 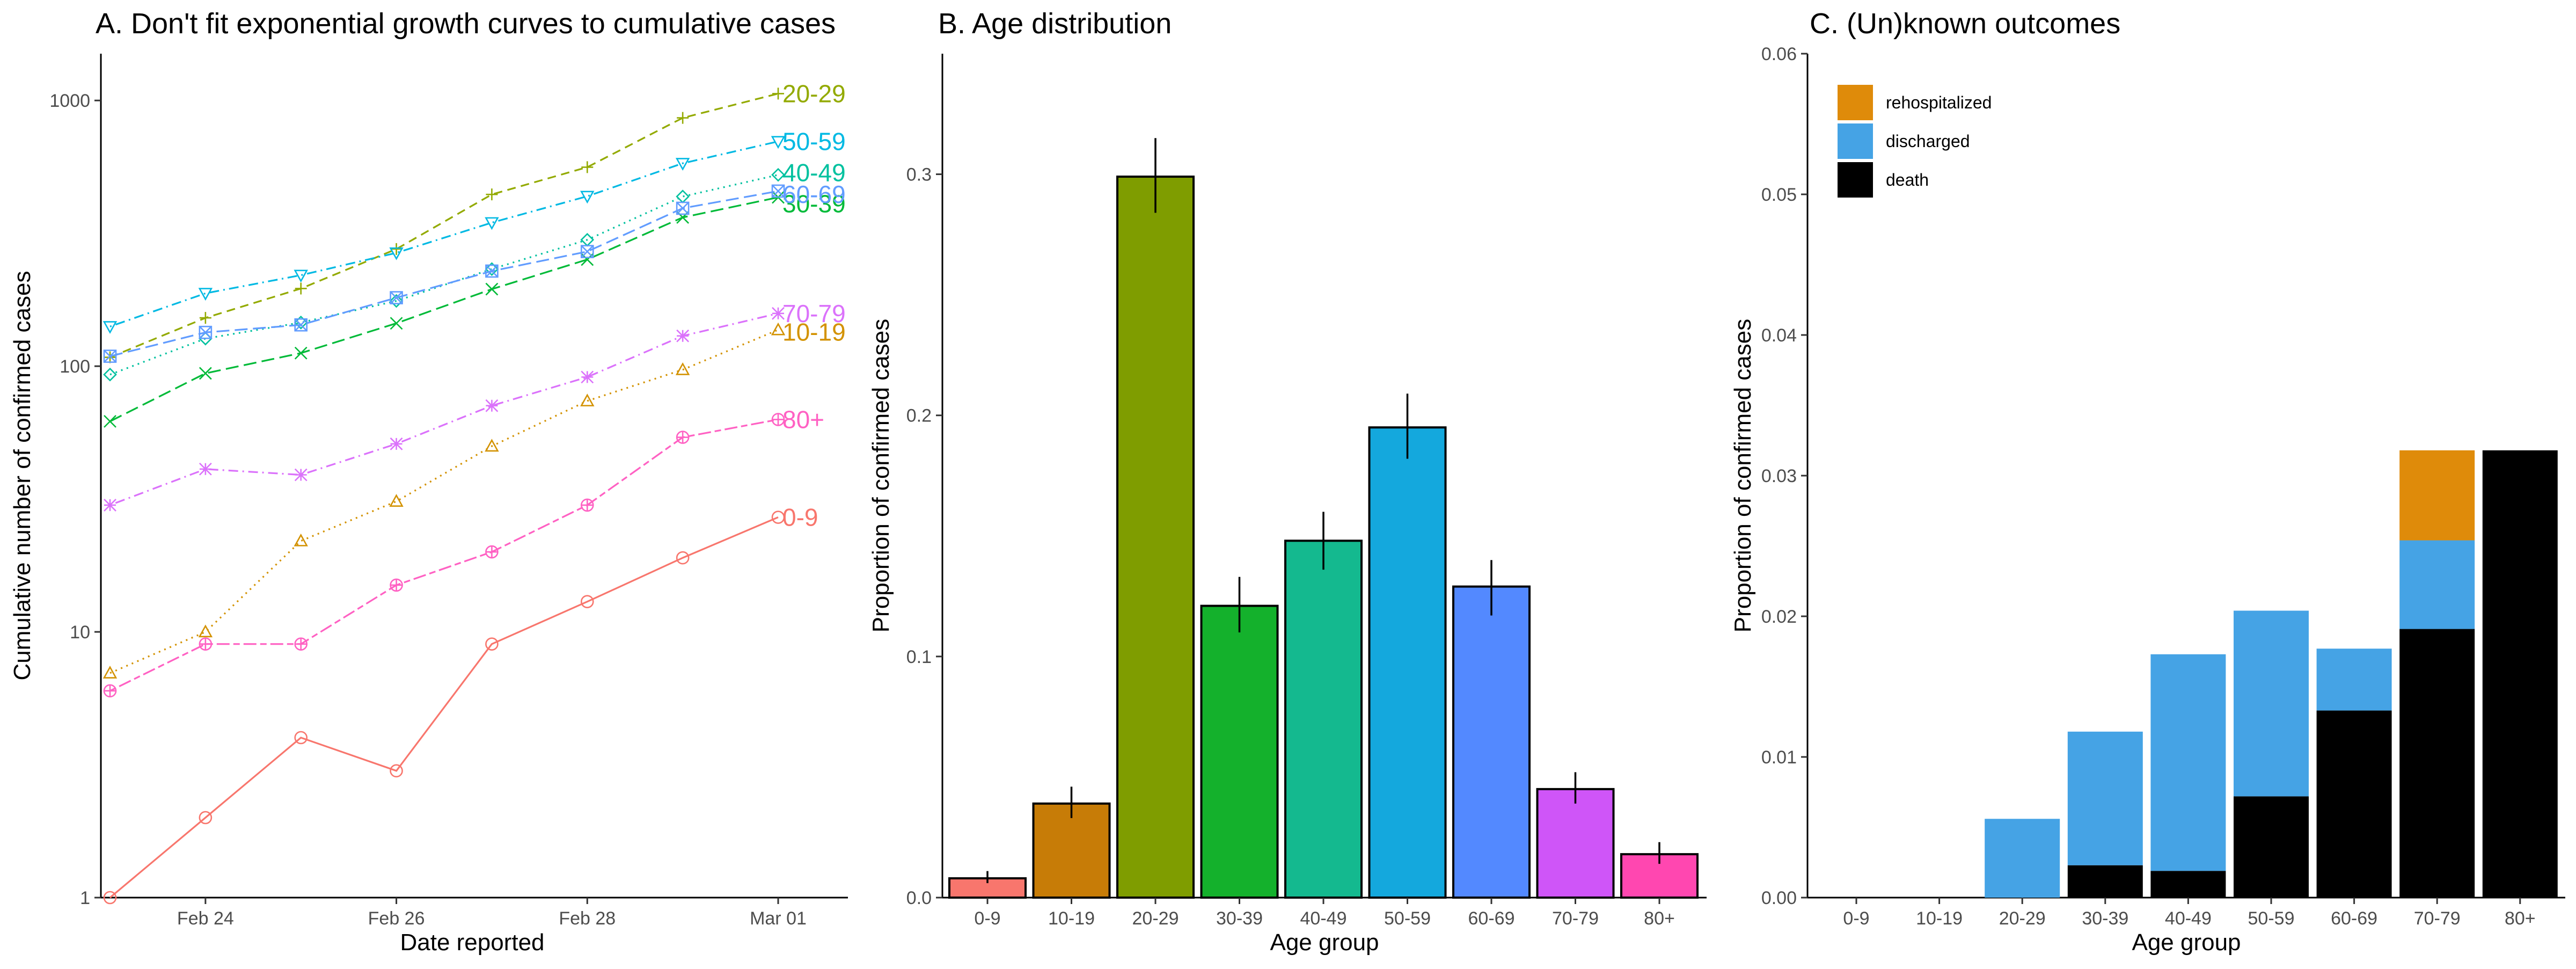 I want to click on y-tick-label: 0.01, so click(x=1779, y=757).